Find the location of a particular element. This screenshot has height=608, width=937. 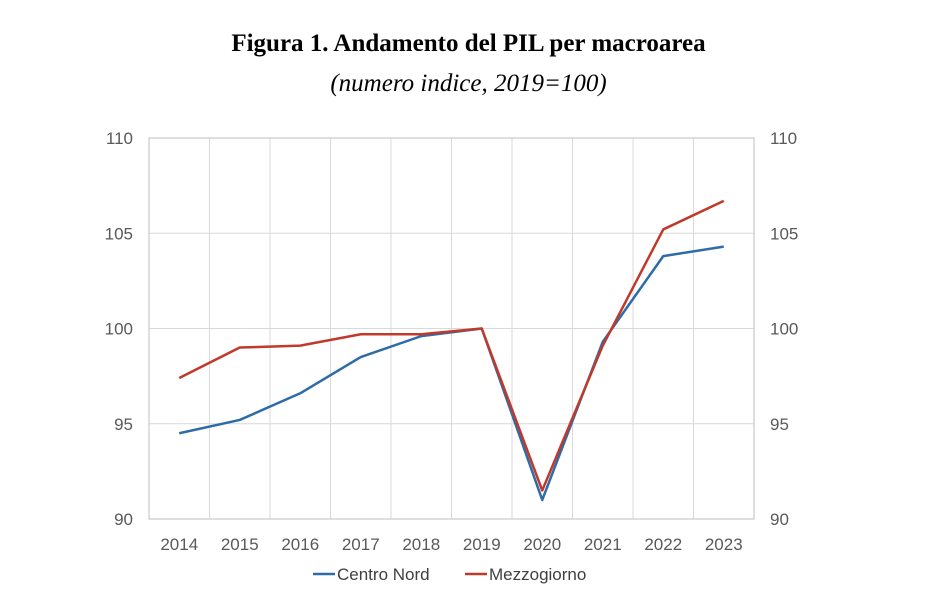

x-tick-label: 2023 is located at coordinates (724, 544).